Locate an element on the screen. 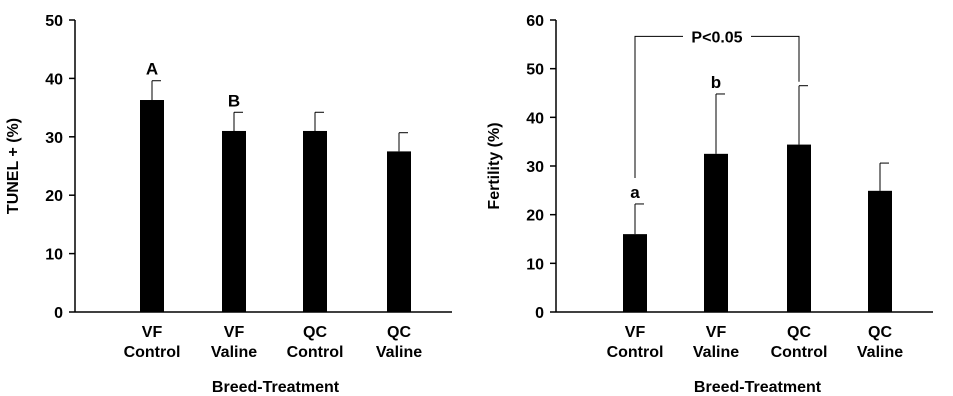  y-axis-title: Fertility (%) is located at coordinates (494, 165).